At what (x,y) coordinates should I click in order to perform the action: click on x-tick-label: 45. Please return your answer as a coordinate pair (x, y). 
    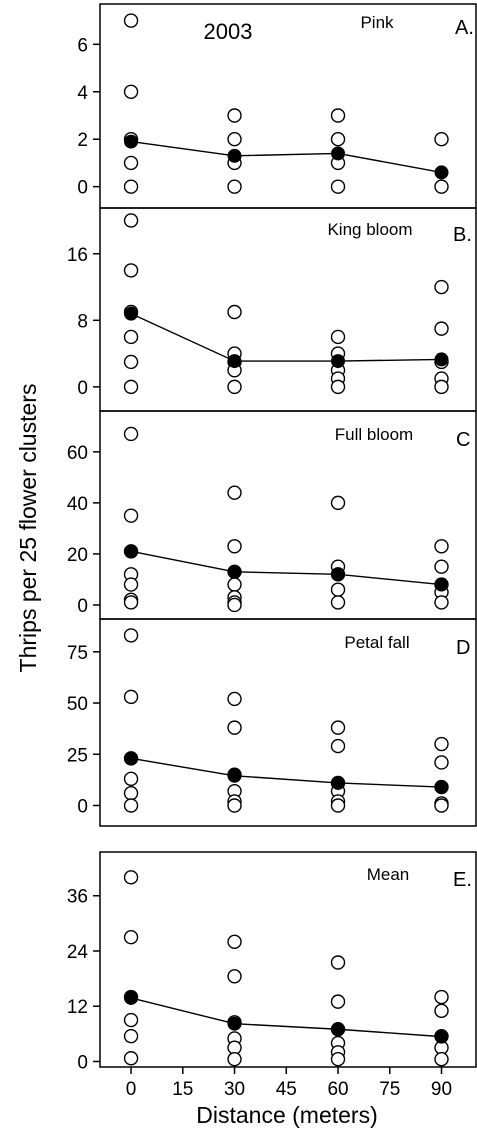
    Looking at the image, I should click on (286, 1089).